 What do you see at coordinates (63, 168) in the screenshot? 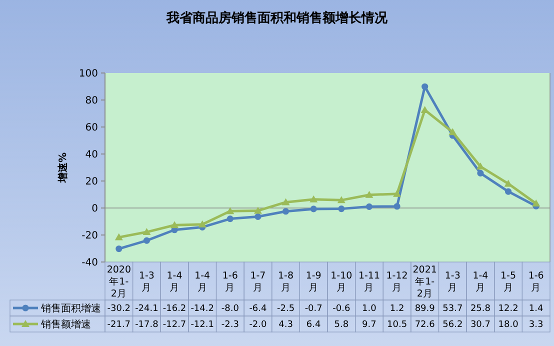
I see `y-axis-title: 增速%` at bounding box center [63, 168].